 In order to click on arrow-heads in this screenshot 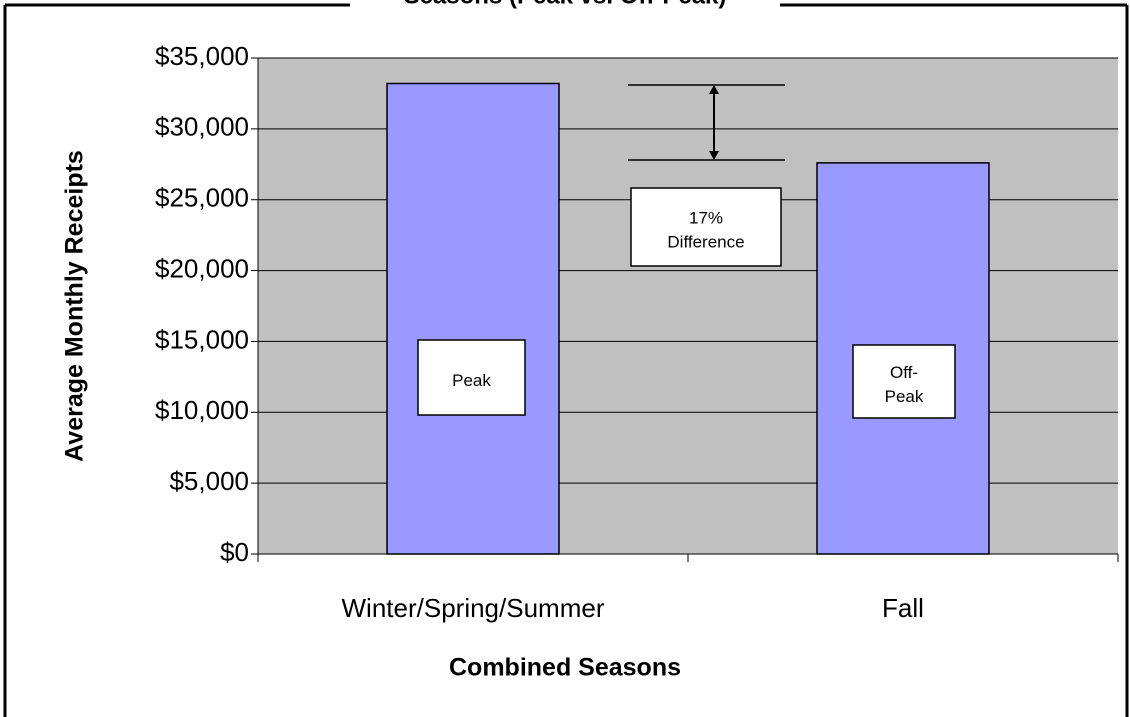, I will do `click(714, 122)`.